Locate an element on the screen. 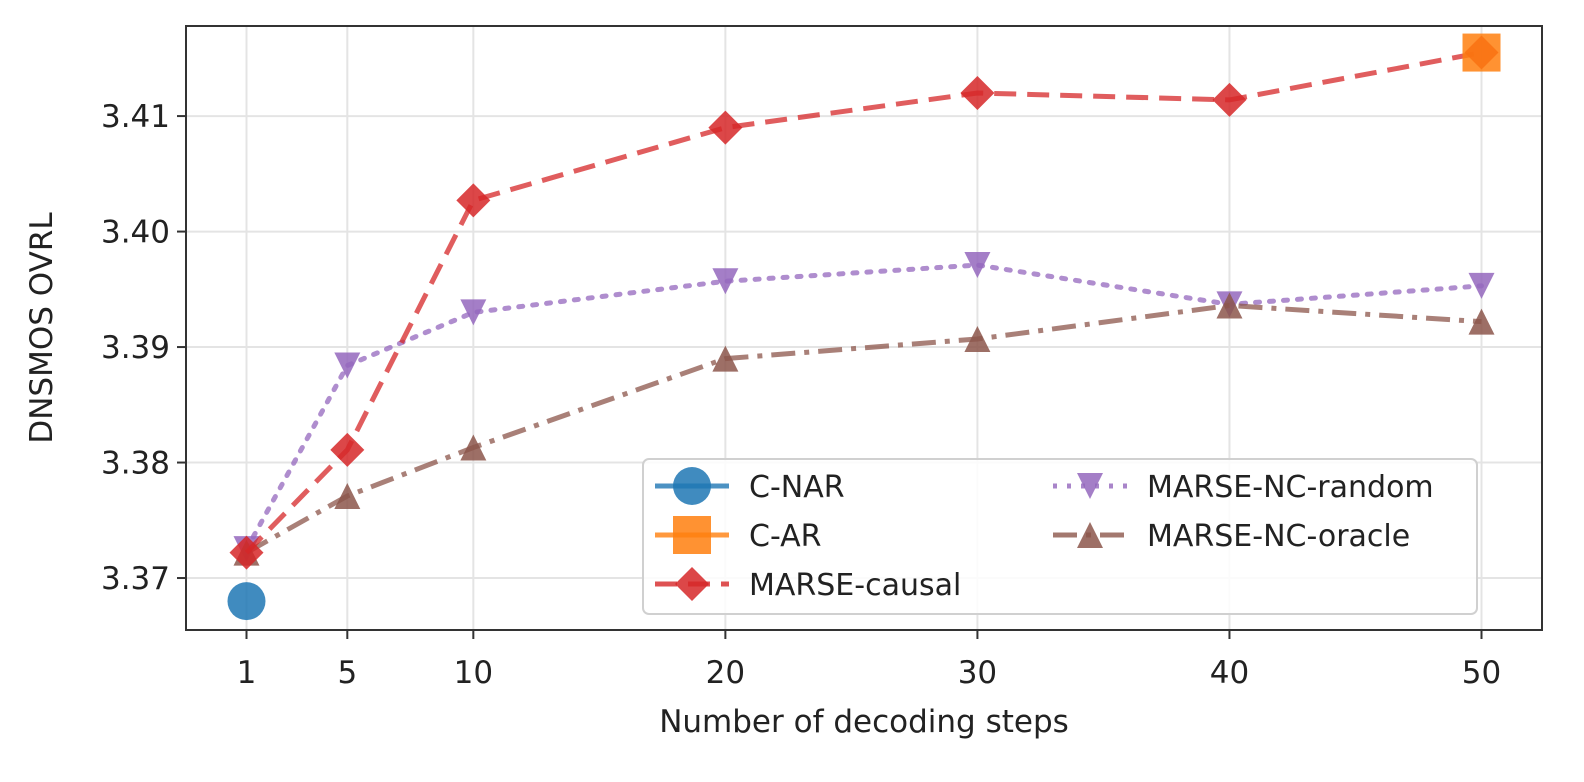 This screenshot has height=782, width=1584. y-tick-label: 3.39 is located at coordinates (135, 348).